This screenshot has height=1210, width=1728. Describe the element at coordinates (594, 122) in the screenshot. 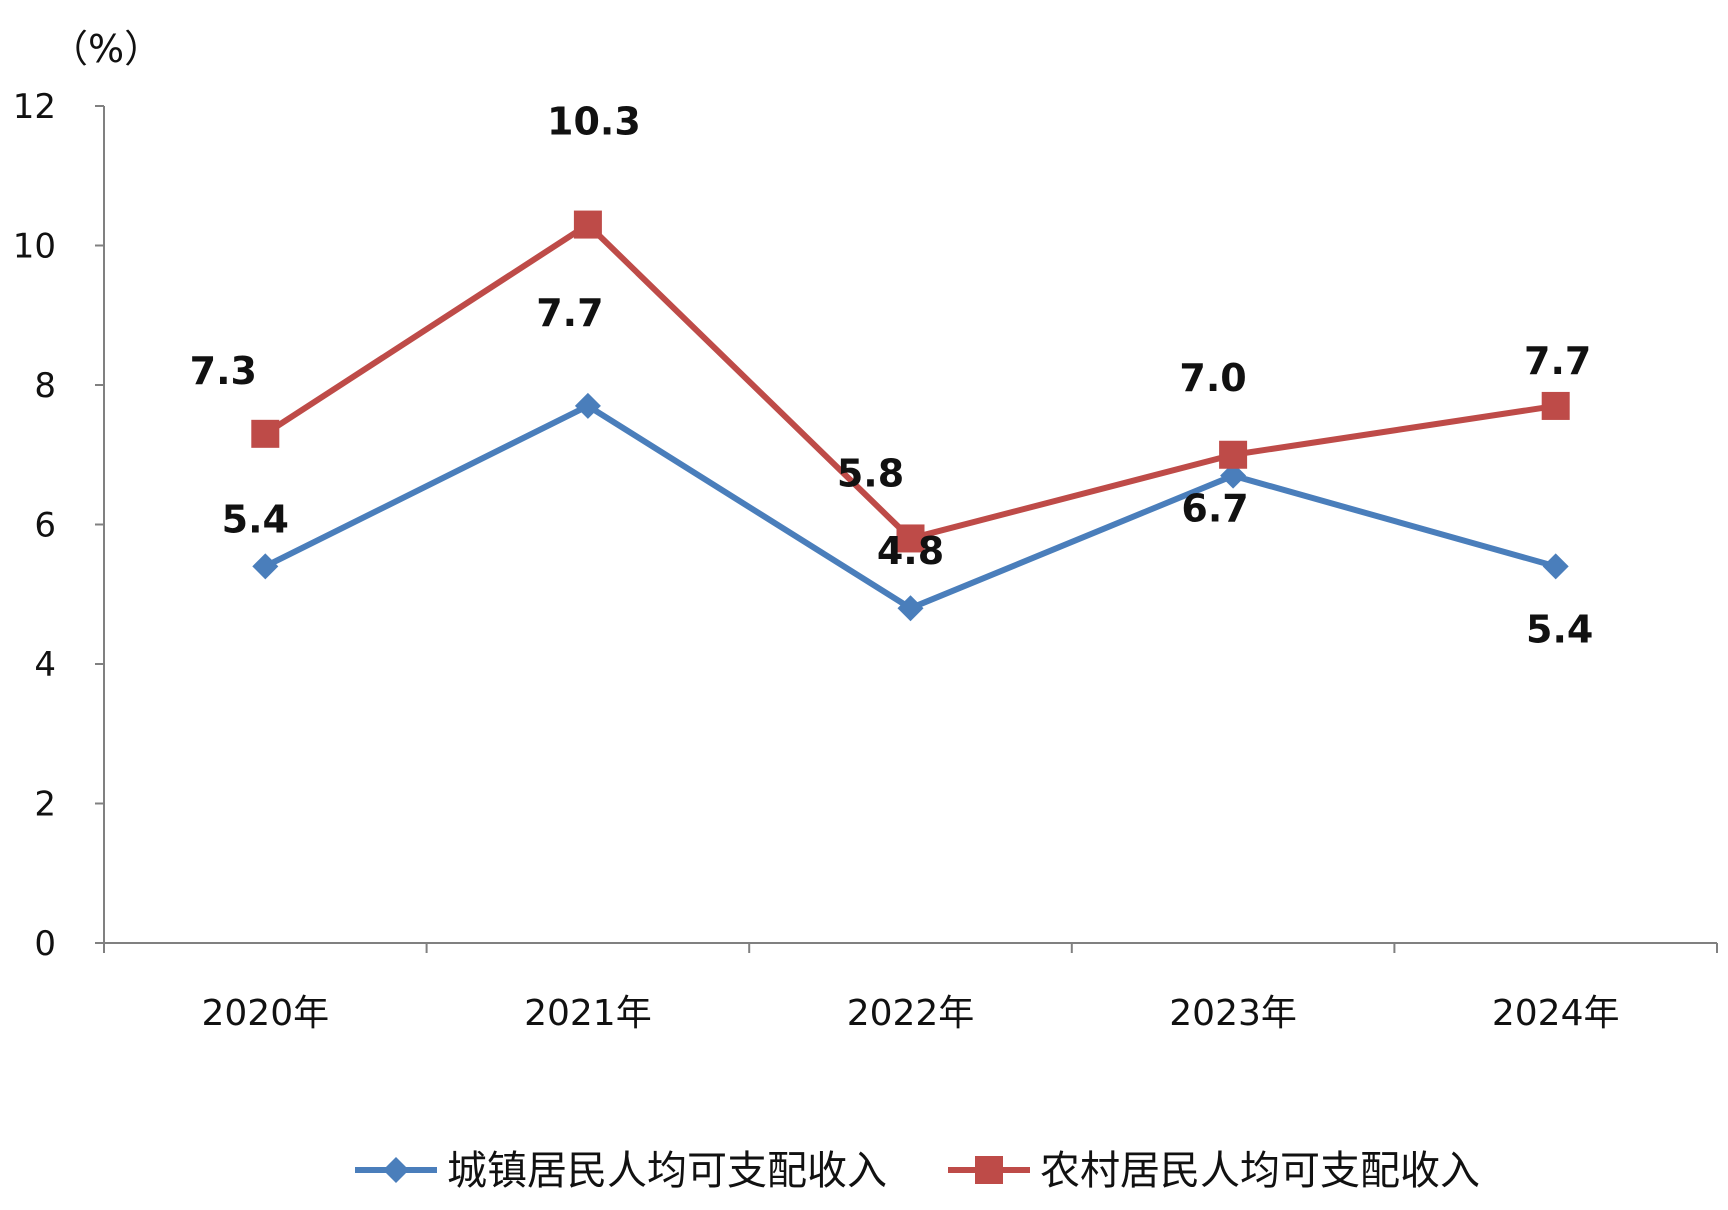

I see `data-label: 10.3` at that location.